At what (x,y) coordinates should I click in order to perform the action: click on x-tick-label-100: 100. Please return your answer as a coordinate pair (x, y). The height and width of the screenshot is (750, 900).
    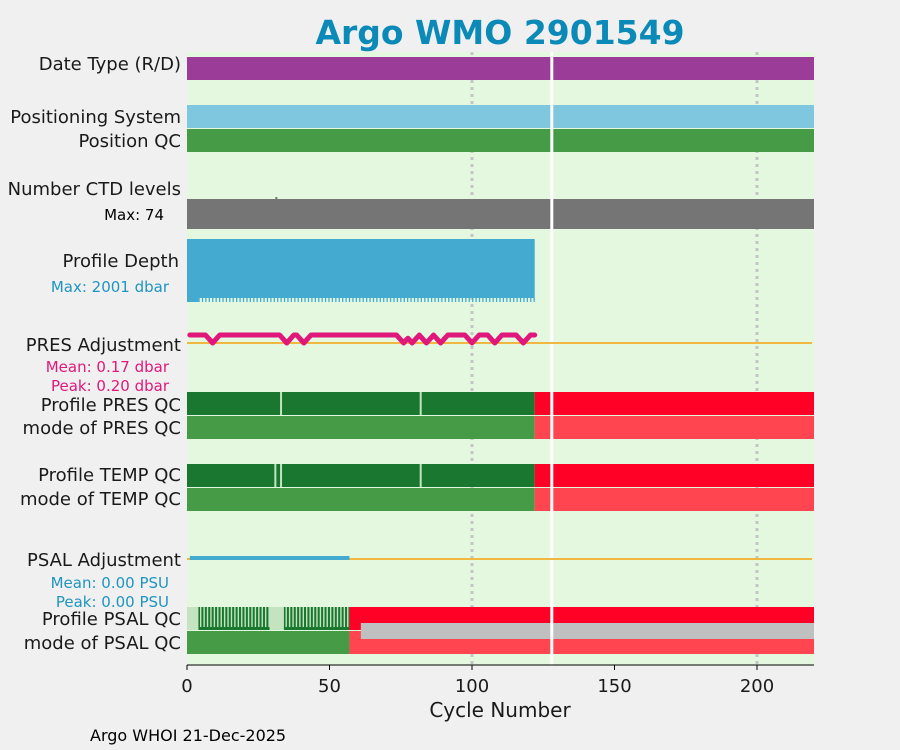
    Looking at the image, I should click on (472, 686).